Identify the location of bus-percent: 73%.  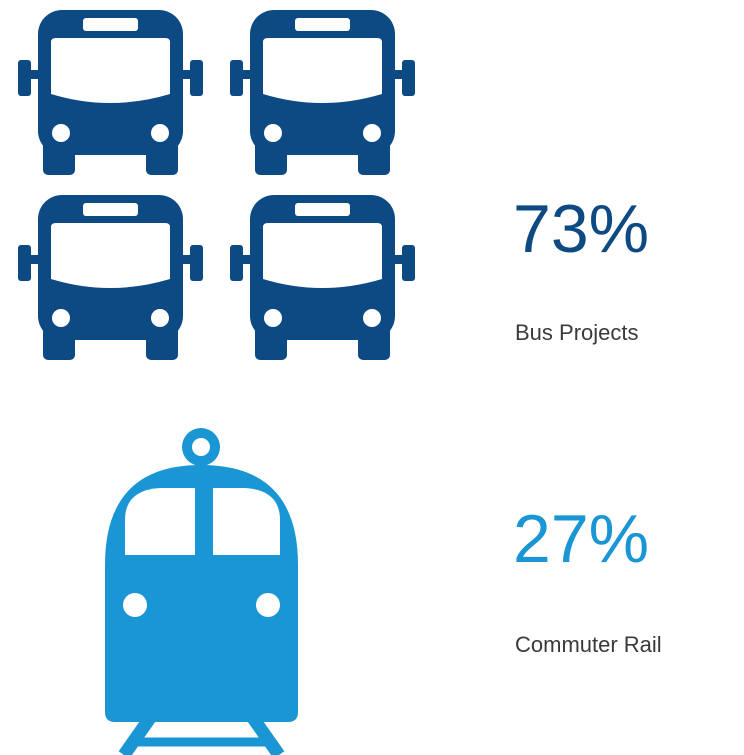
(581, 229).